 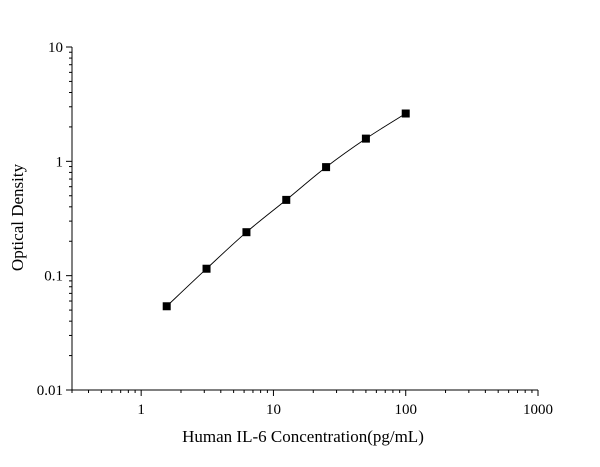 What do you see at coordinates (53, 277) in the screenshot?
I see `y-tick-label: 0.1` at bounding box center [53, 277].